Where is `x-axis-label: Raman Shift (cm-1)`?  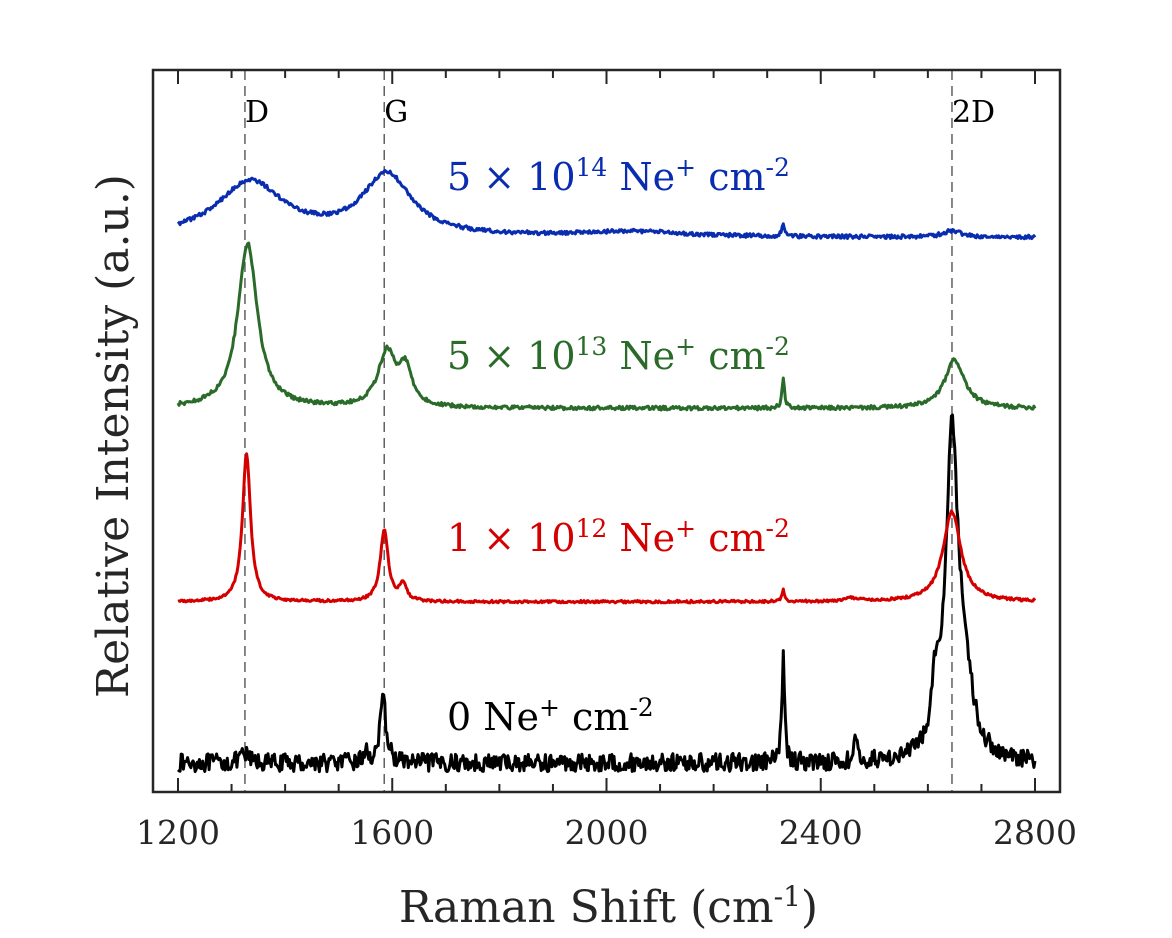 x-axis-label: Raman Shift (cm-1) is located at coordinates (608, 907).